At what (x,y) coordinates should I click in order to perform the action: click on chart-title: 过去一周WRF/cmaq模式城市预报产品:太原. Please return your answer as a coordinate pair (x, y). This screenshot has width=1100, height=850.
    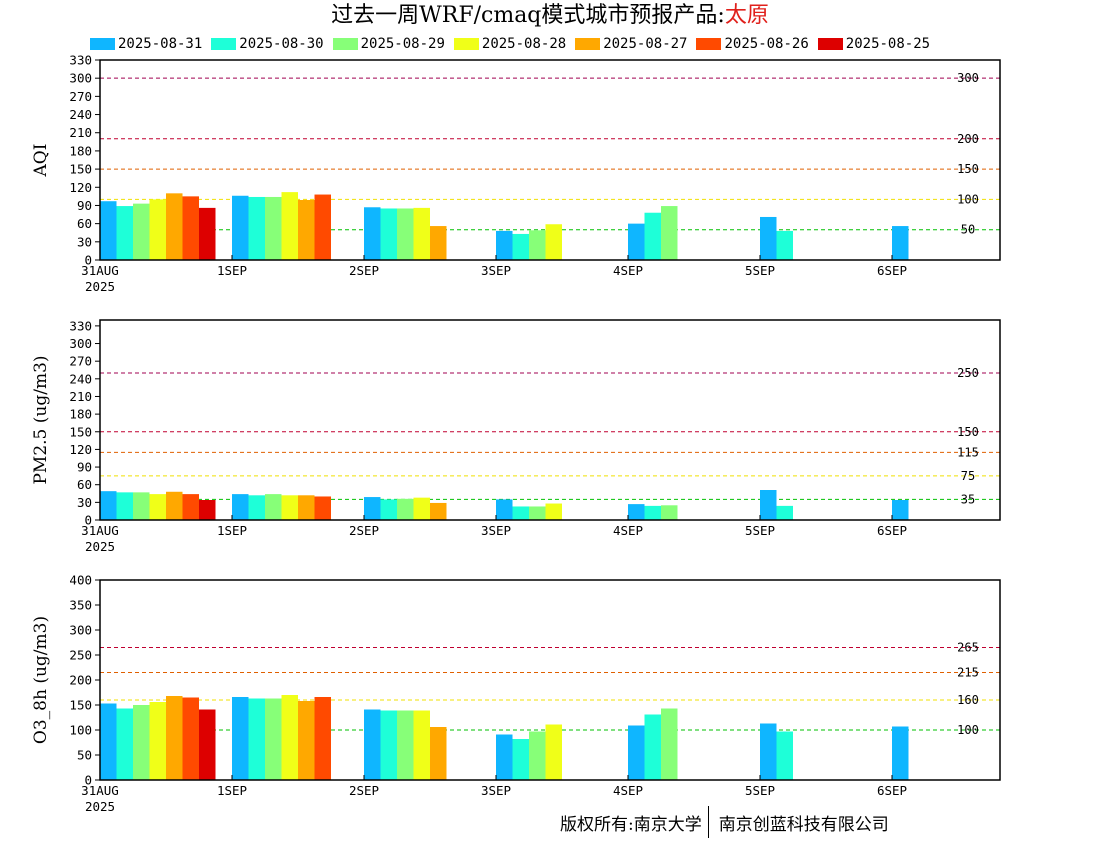
    Looking at the image, I should click on (550, 16).